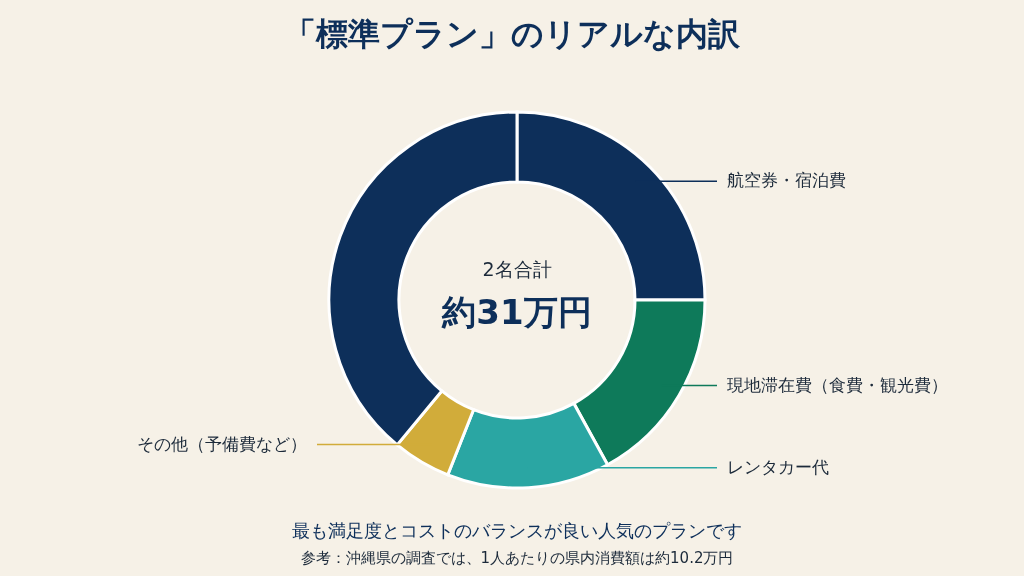  I want to click on slice-label: 現地滞在費（食費・観光費）, so click(837, 384).